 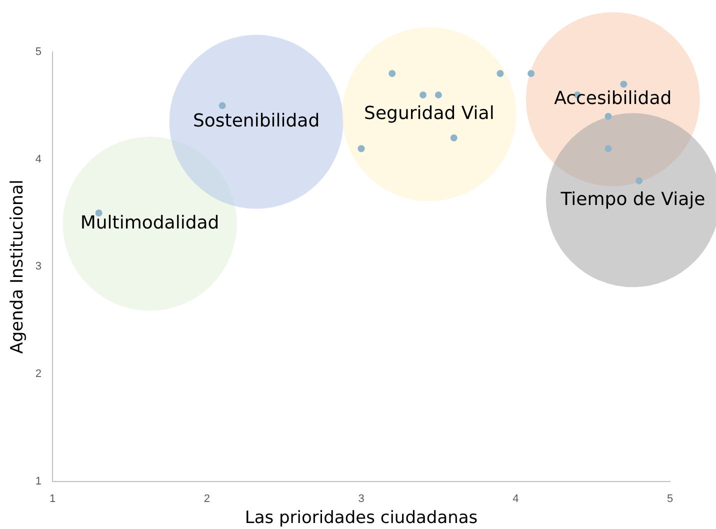 What do you see at coordinates (52, 499) in the screenshot?
I see `x-tick-label: 1` at bounding box center [52, 499].